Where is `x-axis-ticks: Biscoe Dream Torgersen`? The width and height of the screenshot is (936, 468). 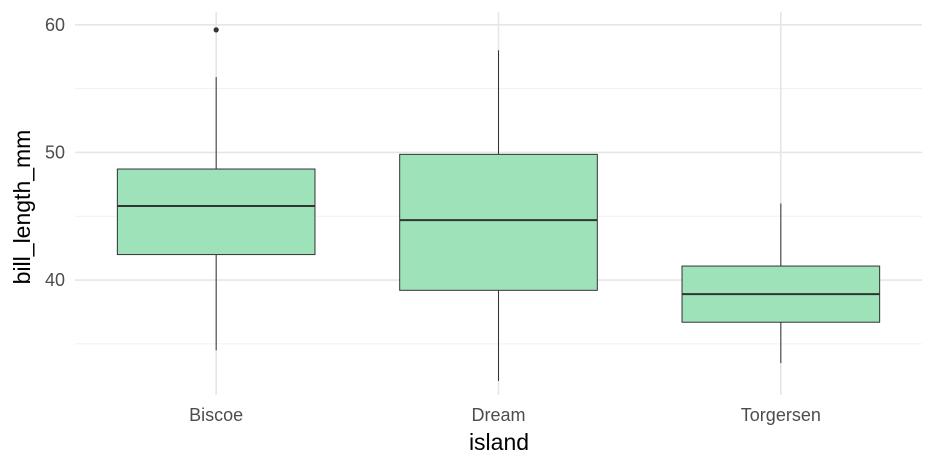 x-axis-ticks: Biscoe Dream Torgersen is located at coordinates (505, 415).